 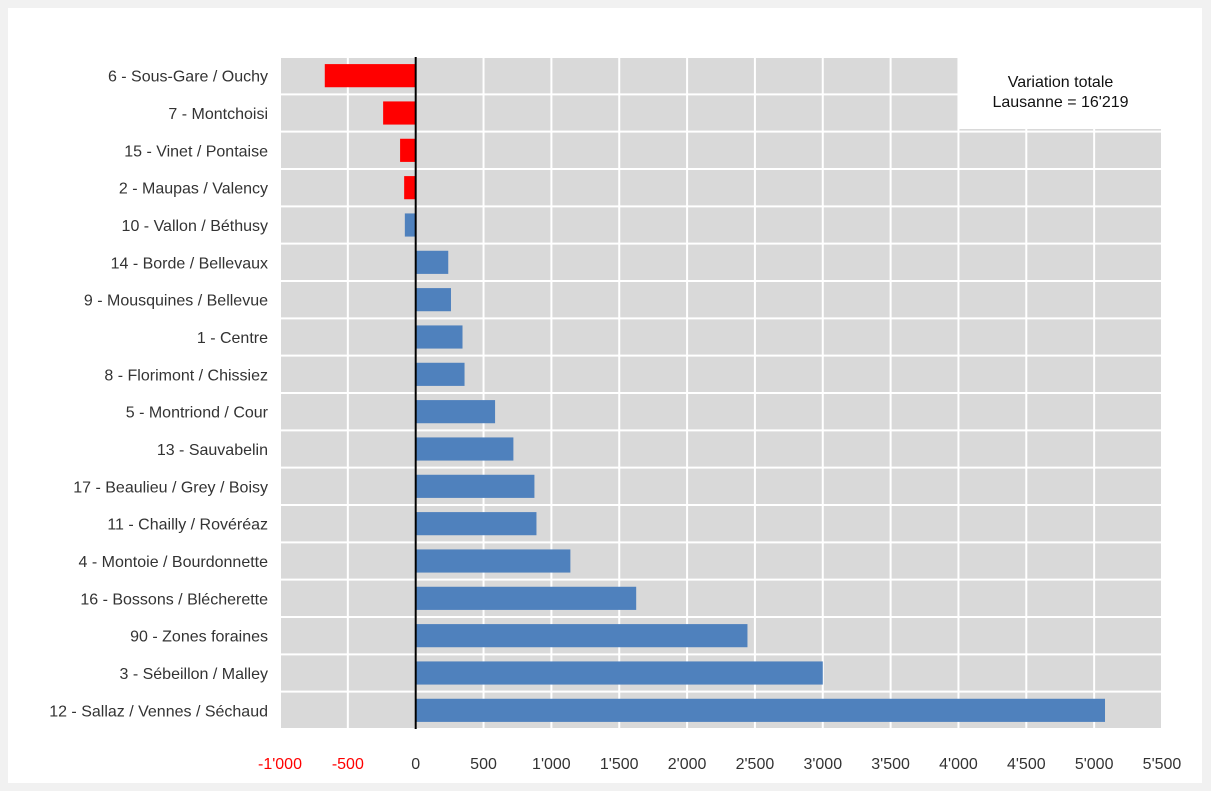 What do you see at coordinates (348, 764) in the screenshot?
I see `x-tick-label: -500` at bounding box center [348, 764].